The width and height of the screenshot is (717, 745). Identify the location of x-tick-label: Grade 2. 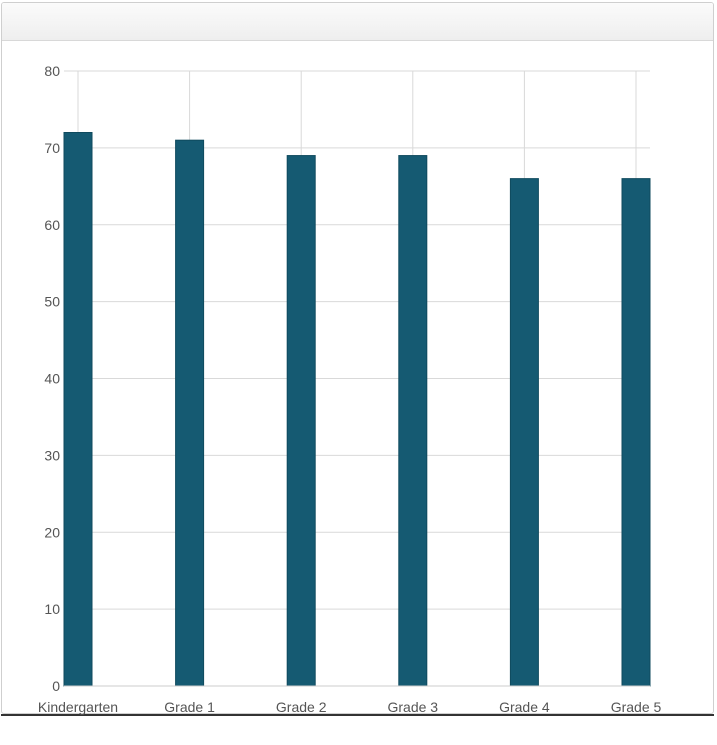
(301, 707).